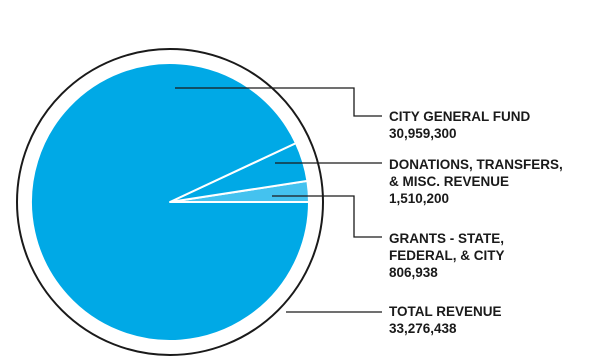 This screenshot has height=361, width=613. I want to click on leader-line-grants, so click(327, 216).